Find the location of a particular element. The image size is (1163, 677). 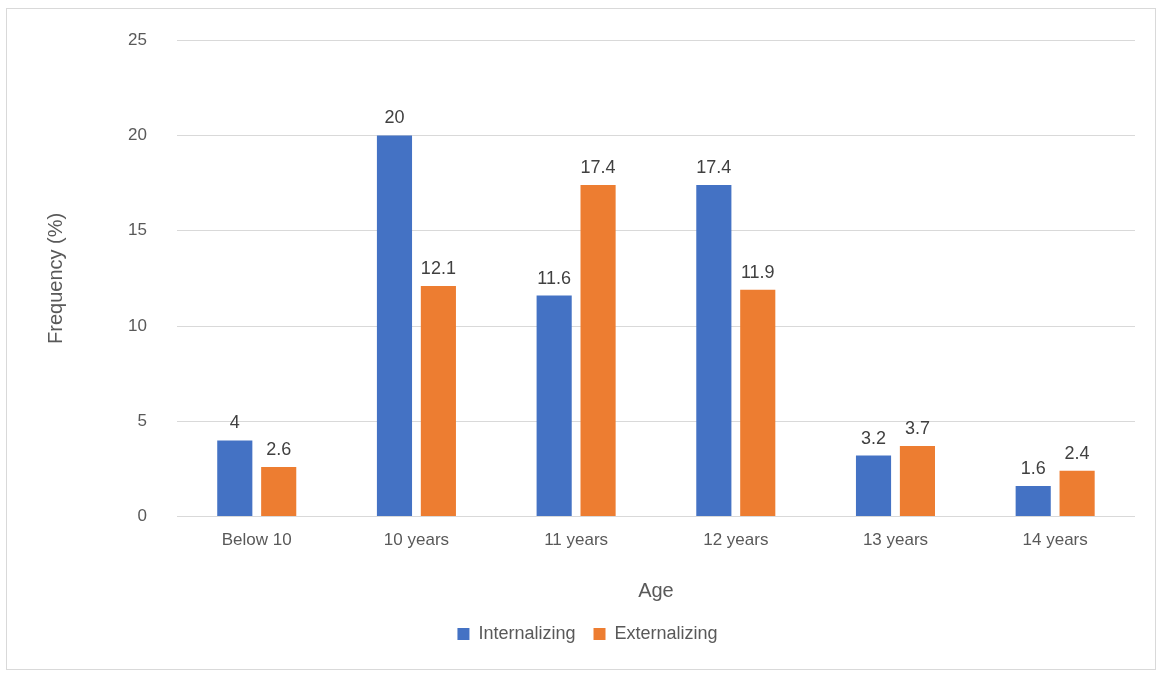

data-label: 2.4 is located at coordinates (1077, 452).